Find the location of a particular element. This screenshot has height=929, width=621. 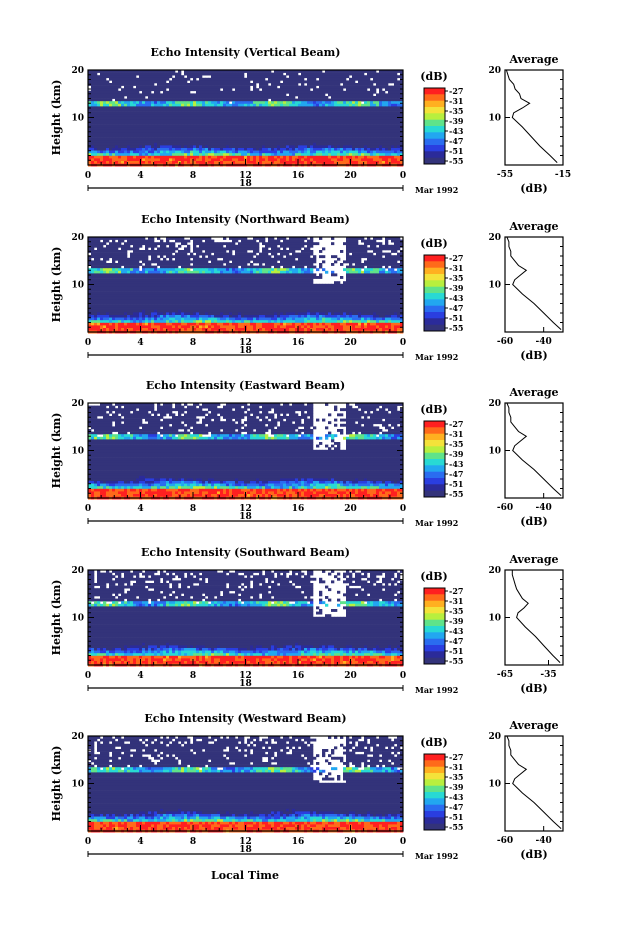

x-tick-label: 12 is located at coordinates (245, 343).